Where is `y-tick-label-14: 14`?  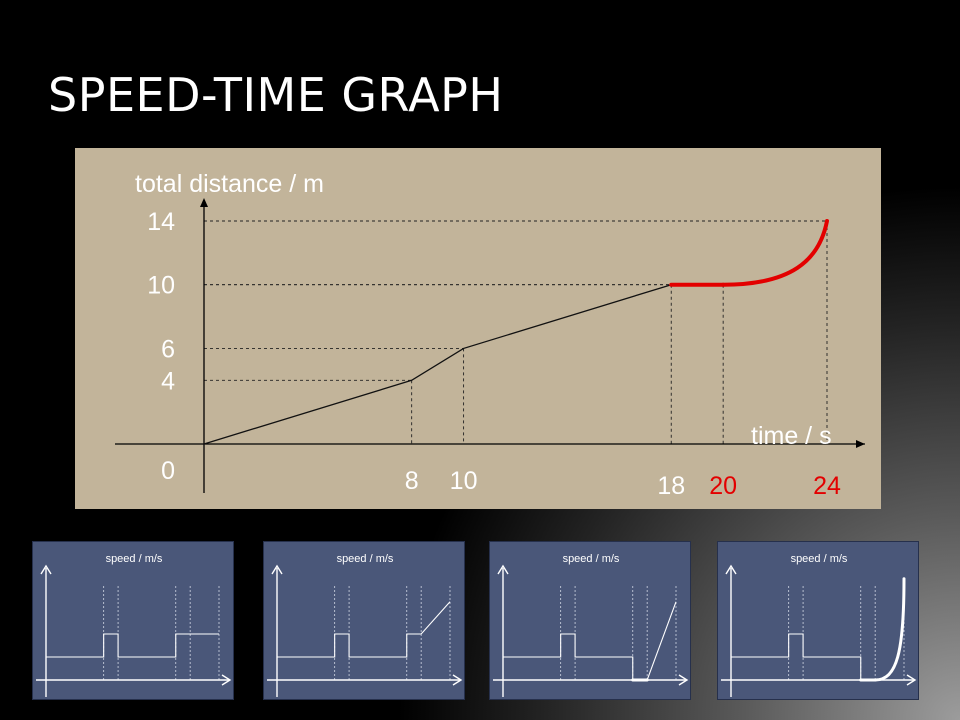 y-tick-label-14: 14 is located at coordinates (161, 222).